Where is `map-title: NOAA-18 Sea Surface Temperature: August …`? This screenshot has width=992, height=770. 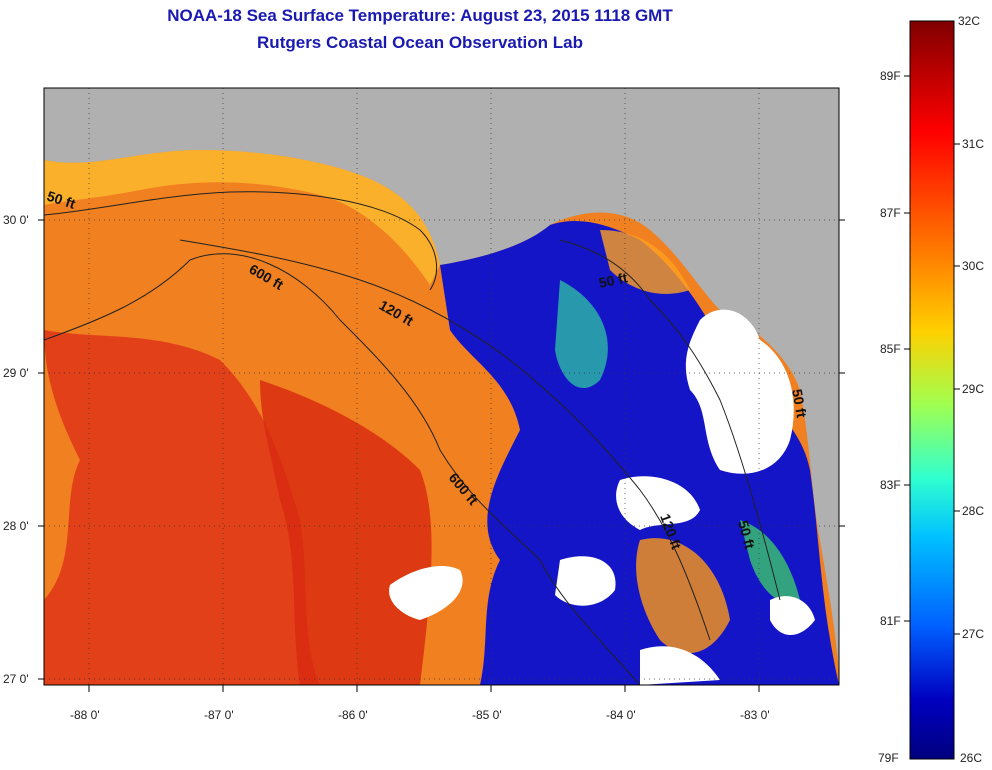
map-title: NOAA-18 Sea Surface Temperature: August … is located at coordinates (420, 15).